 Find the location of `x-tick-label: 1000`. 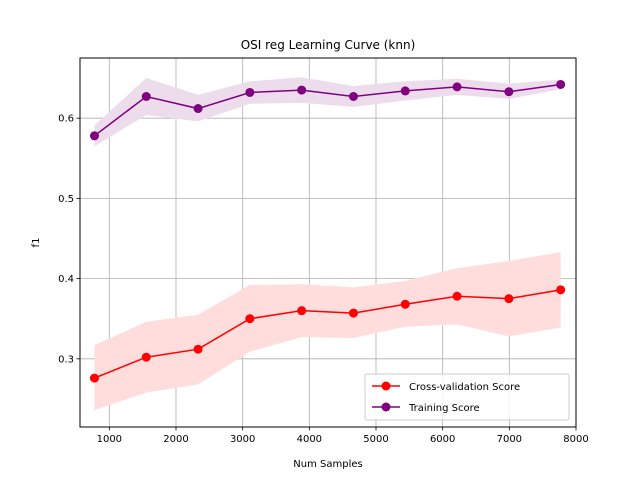

x-tick-label: 1000 is located at coordinates (109, 439).